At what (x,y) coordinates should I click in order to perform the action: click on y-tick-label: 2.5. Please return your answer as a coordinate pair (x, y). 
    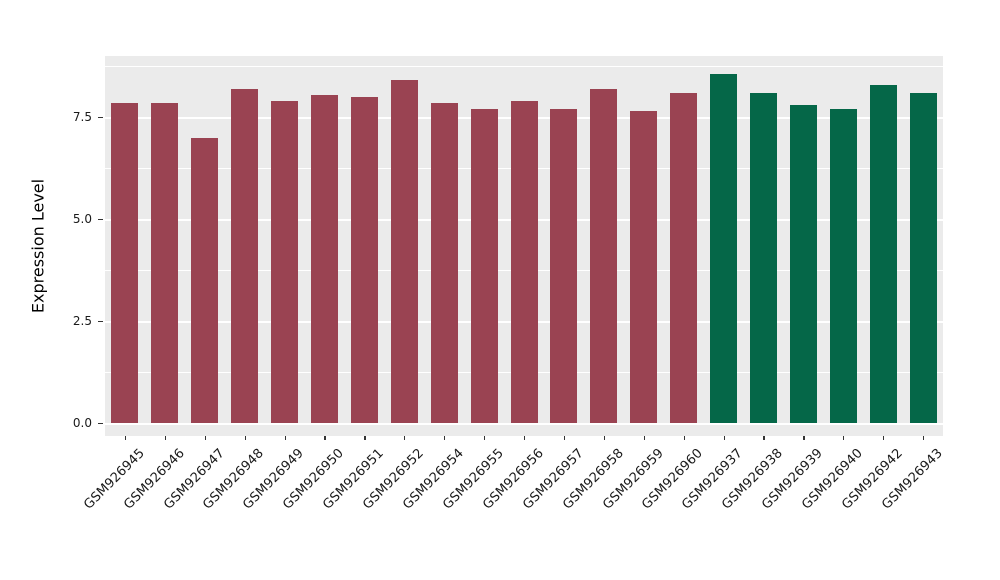
    Looking at the image, I should click on (82, 321).